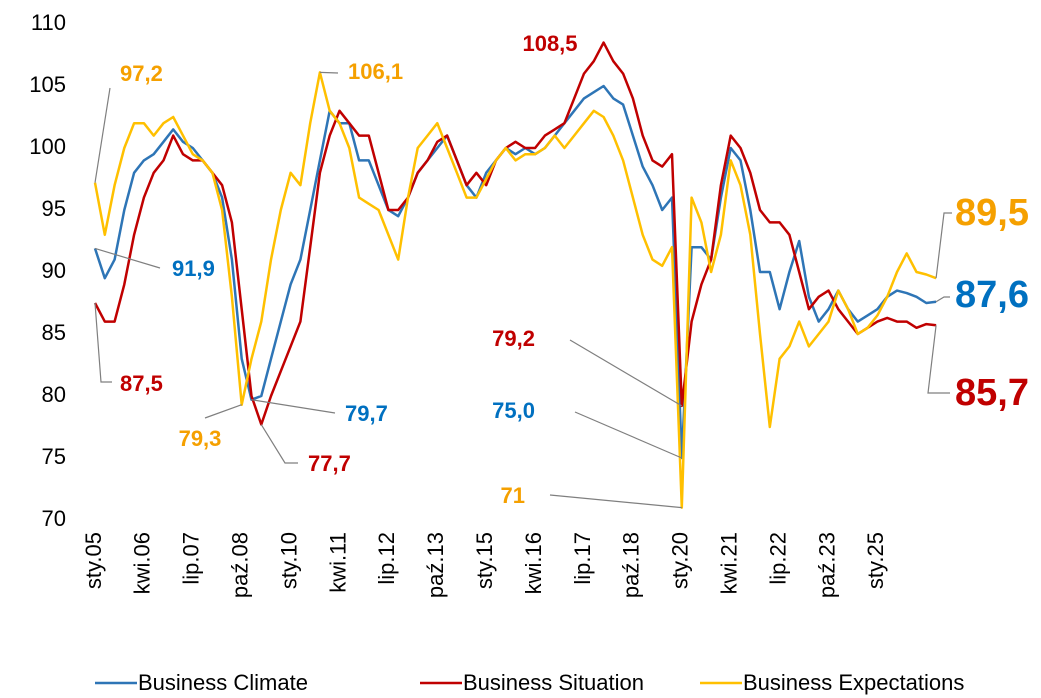 Image resolution: width=1041 pixels, height=698 pixels. I want to click on value-label: 91,9, so click(193, 268).